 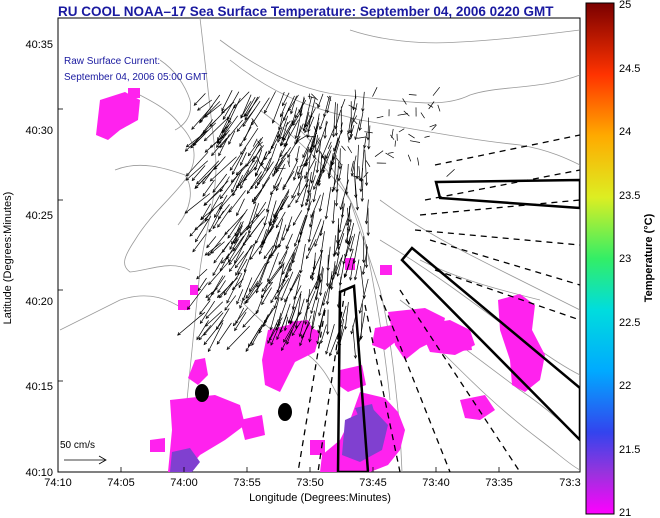 I want to click on x-tick-label: 73:3, so click(x=569, y=483).